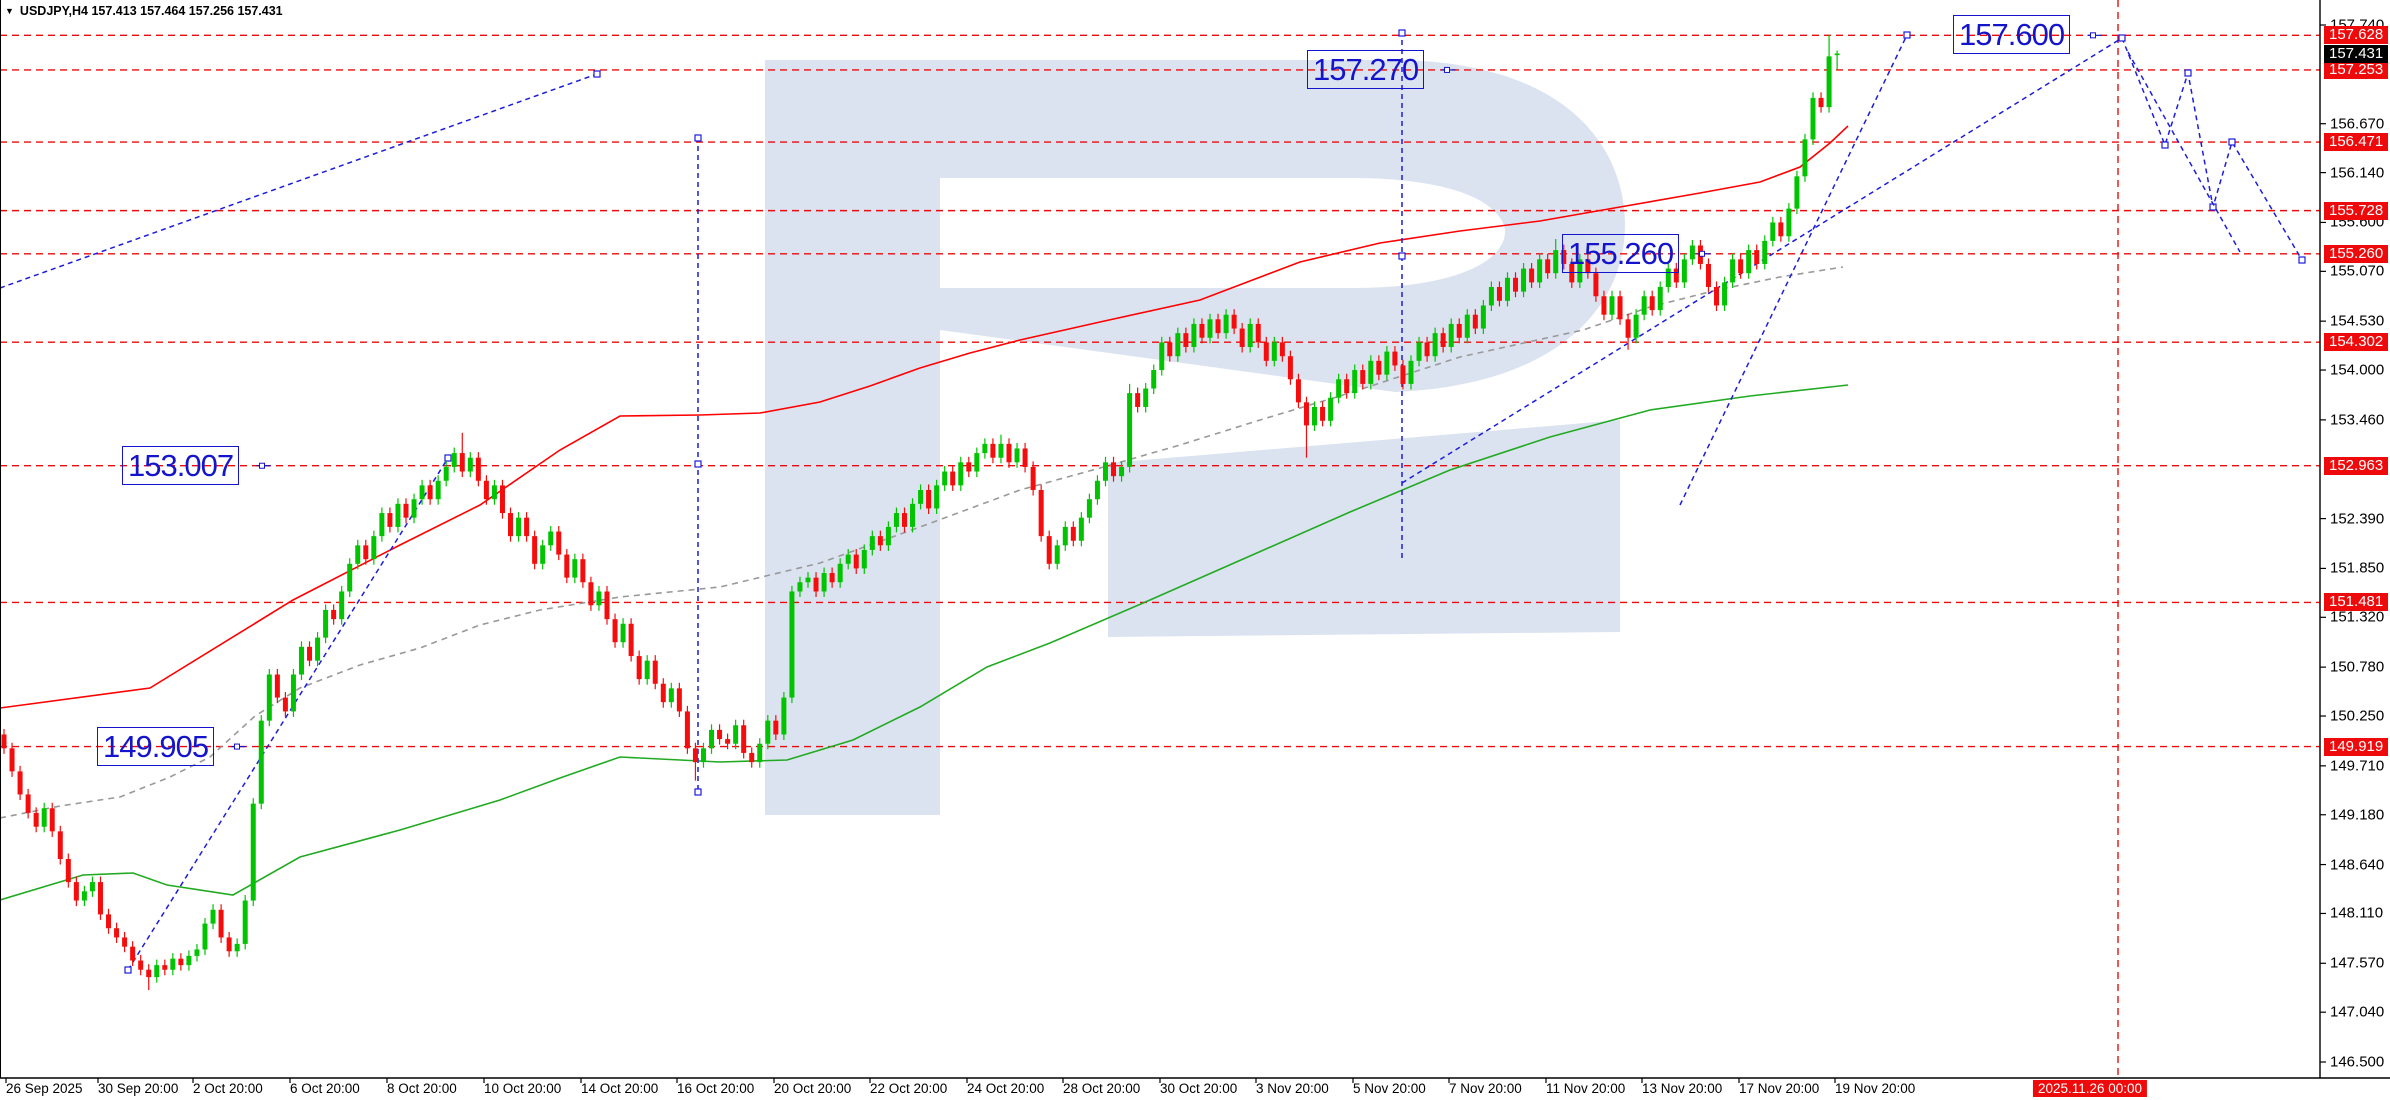 This screenshot has width=2390, height=1100. Describe the element at coordinates (1621, 253) in the screenshot. I see `price-callout: 155.260` at that location.